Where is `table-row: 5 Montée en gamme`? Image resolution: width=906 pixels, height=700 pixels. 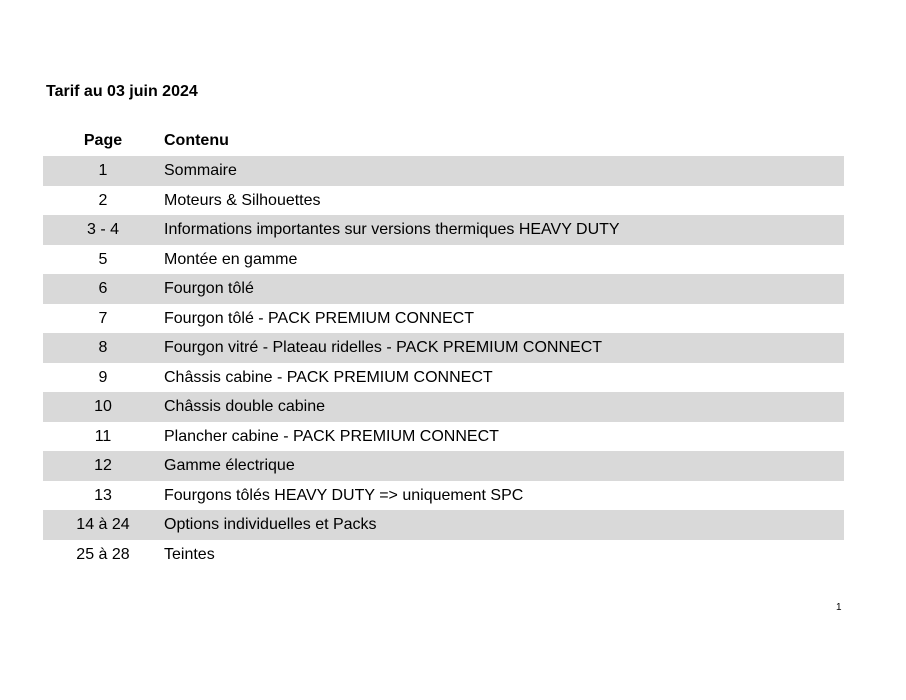 table-row: 5 Montée en gamme is located at coordinates (443, 260).